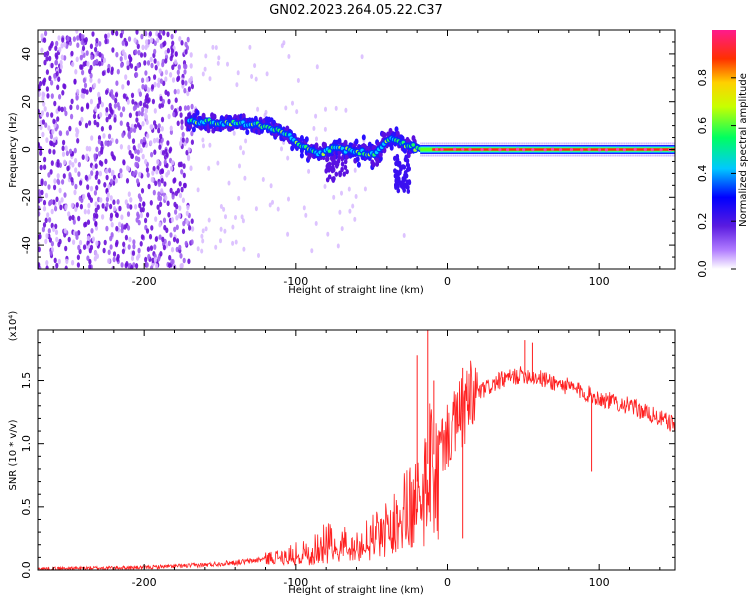 Image resolution: width=750 pixels, height=600 pixels. Describe the element at coordinates (295, 582) in the screenshot. I see `x-tick-label: -100` at that location.